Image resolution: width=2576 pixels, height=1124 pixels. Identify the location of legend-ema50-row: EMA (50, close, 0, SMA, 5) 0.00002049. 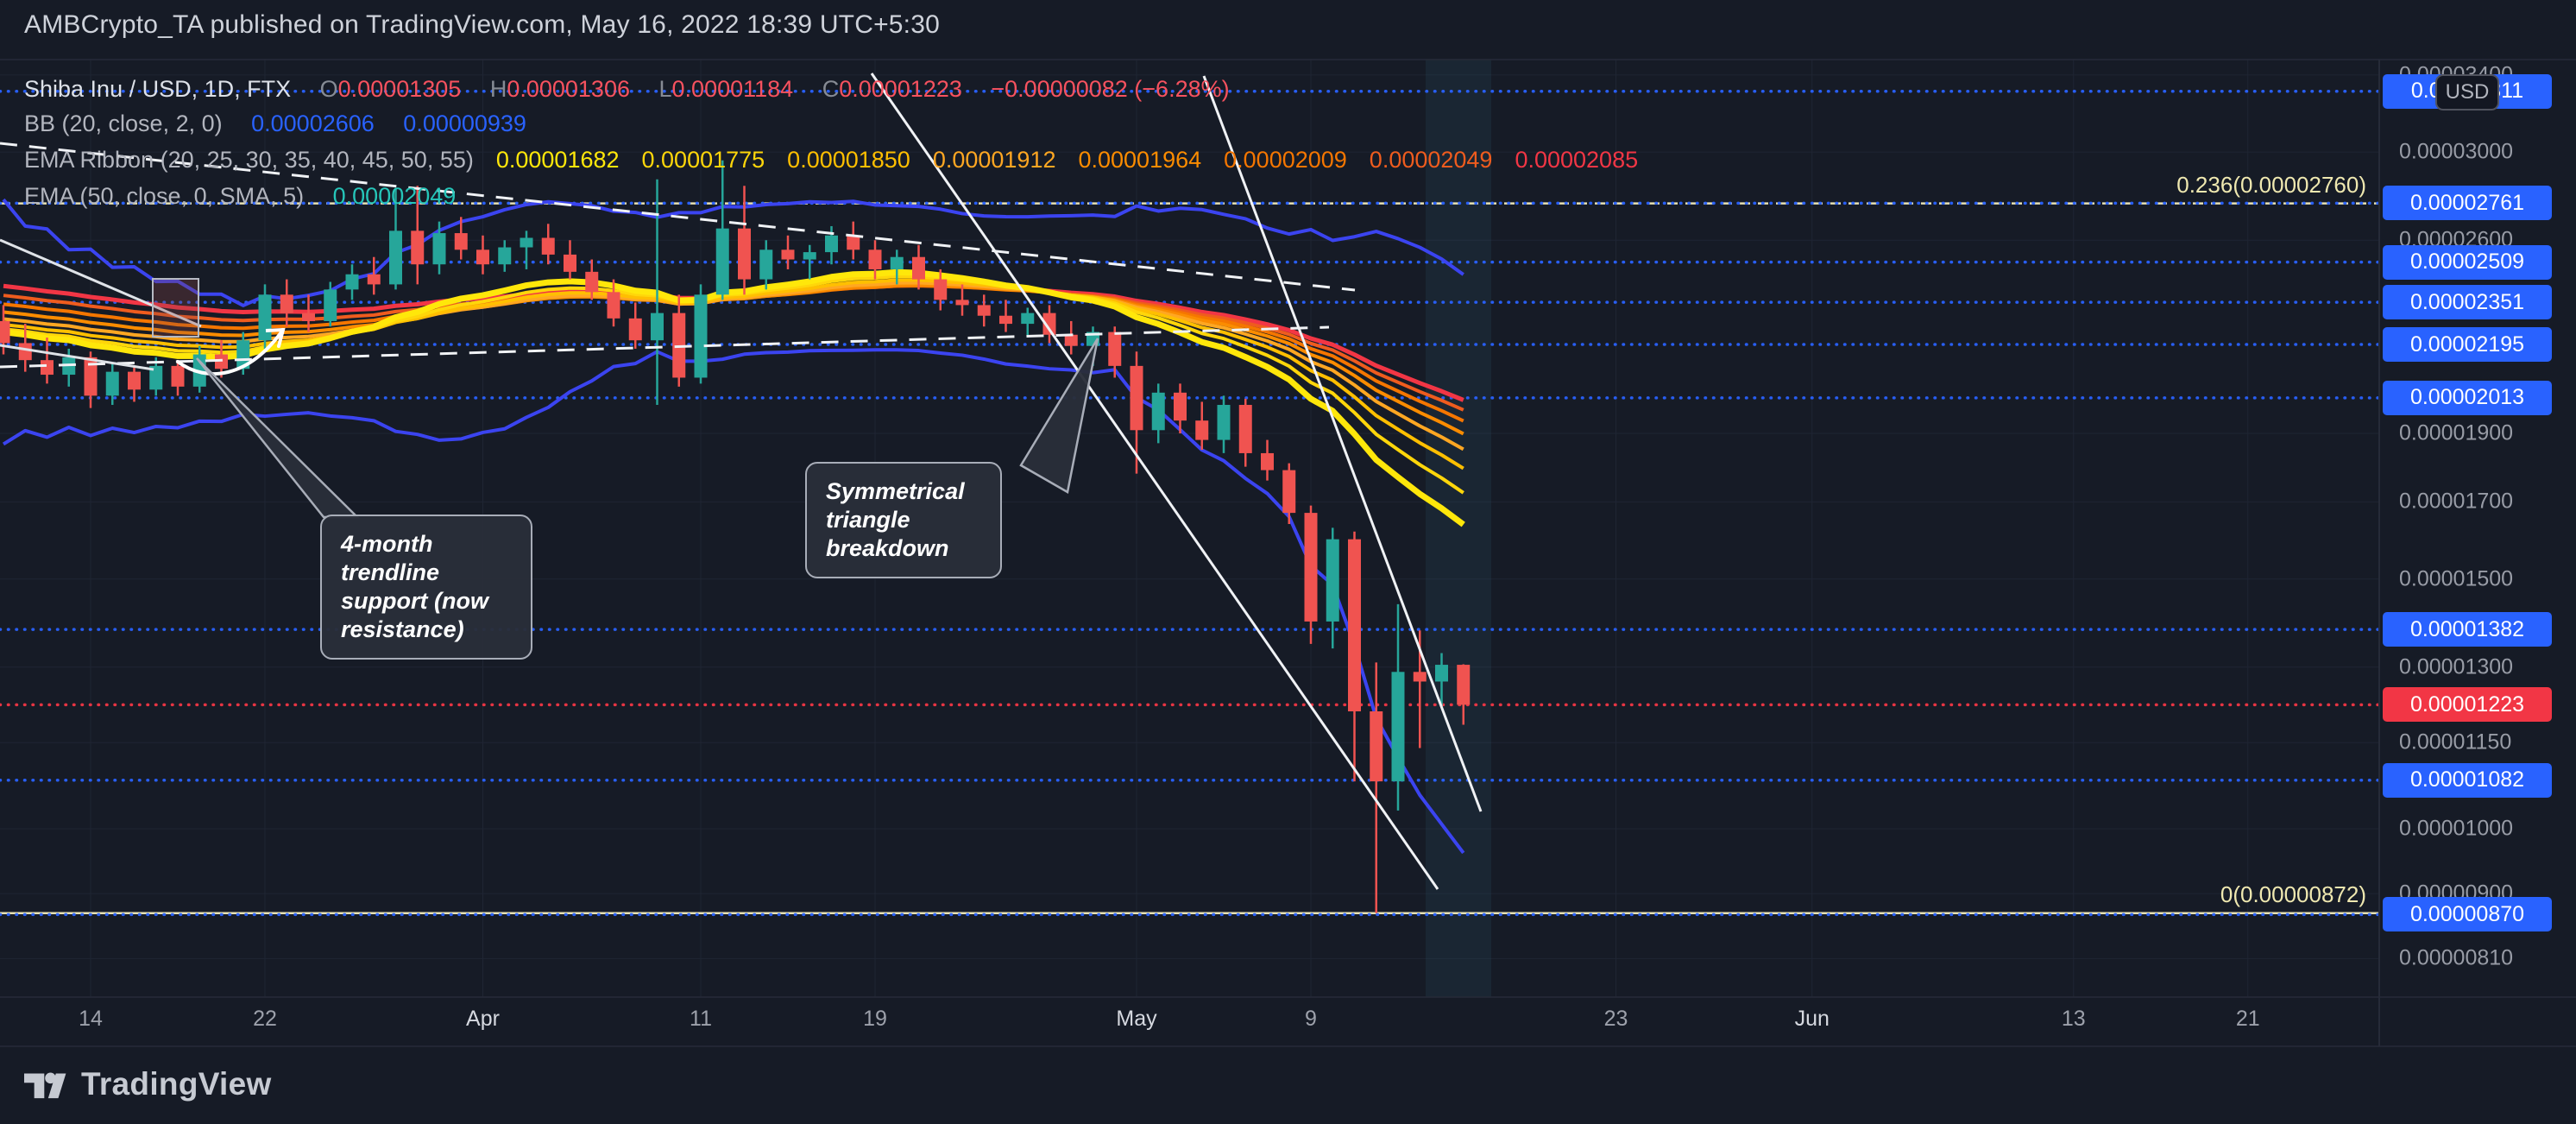
(240, 197).